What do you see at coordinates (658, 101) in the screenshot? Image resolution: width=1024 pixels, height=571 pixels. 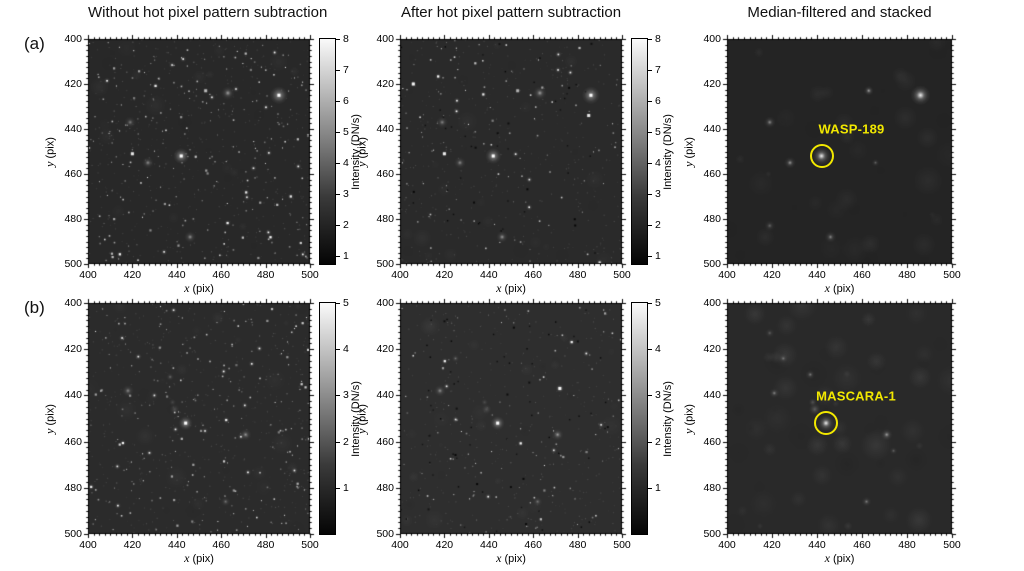 I see `colorbar-tick-label: 6` at bounding box center [658, 101].